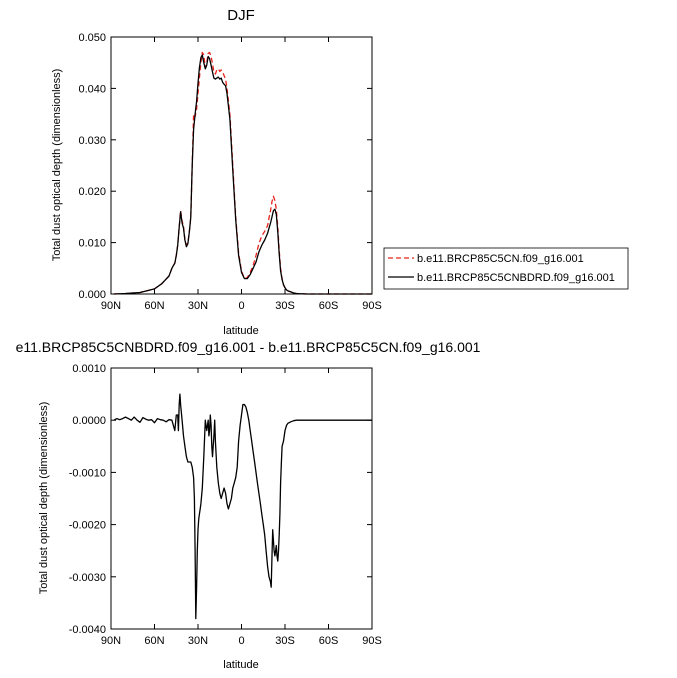 The image size is (677, 678). What do you see at coordinates (240, 665) in the screenshot?
I see `bottom-chart-x-axis-label: latitude` at bounding box center [240, 665].